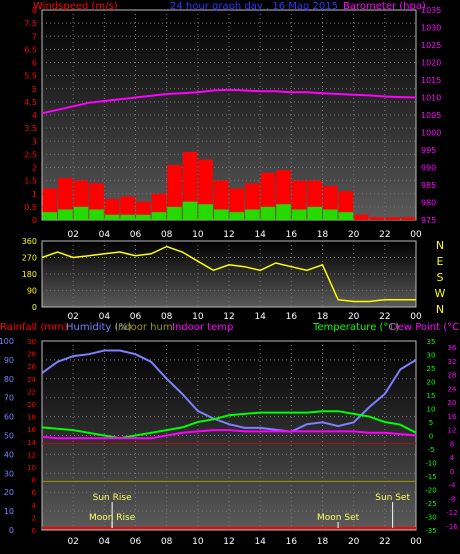 The height and width of the screenshot is (554, 460). What do you see at coordinates (29, 258) in the screenshot?
I see `y-tick-degrees: 270` at bounding box center [29, 258].